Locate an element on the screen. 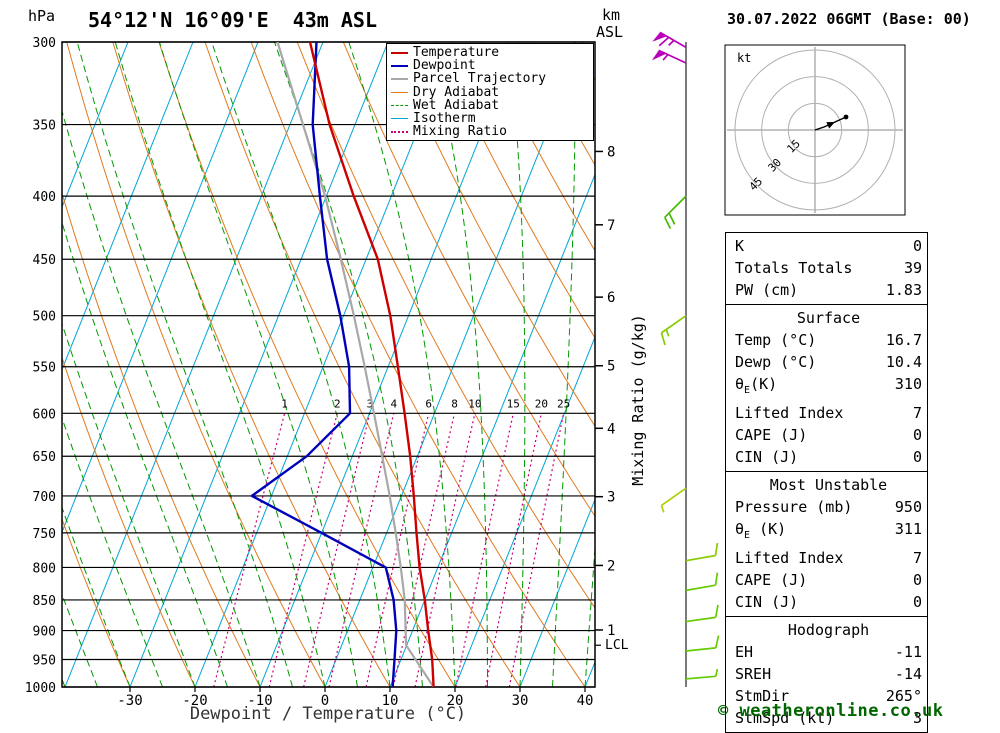 This screenshot has height=733, width=1000. hodograph-ring is located at coordinates (815, 130).